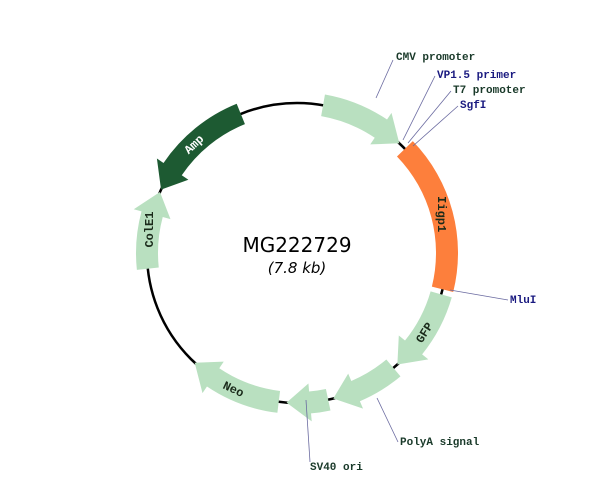  Describe the element at coordinates (384, 79) in the screenshot. I see `leader-line-cmv-promoter` at that location.